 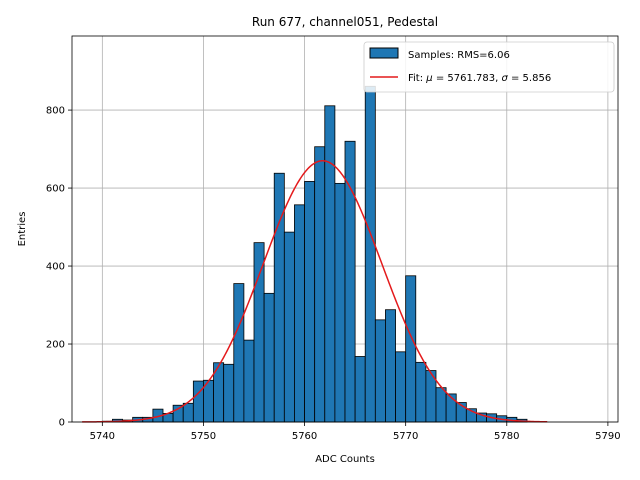 What do you see at coordinates (479, 78) in the screenshot?
I see `legend-fit-label: Fit: μ = 5761.783, σ = 5.856` at bounding box center [479, 78].